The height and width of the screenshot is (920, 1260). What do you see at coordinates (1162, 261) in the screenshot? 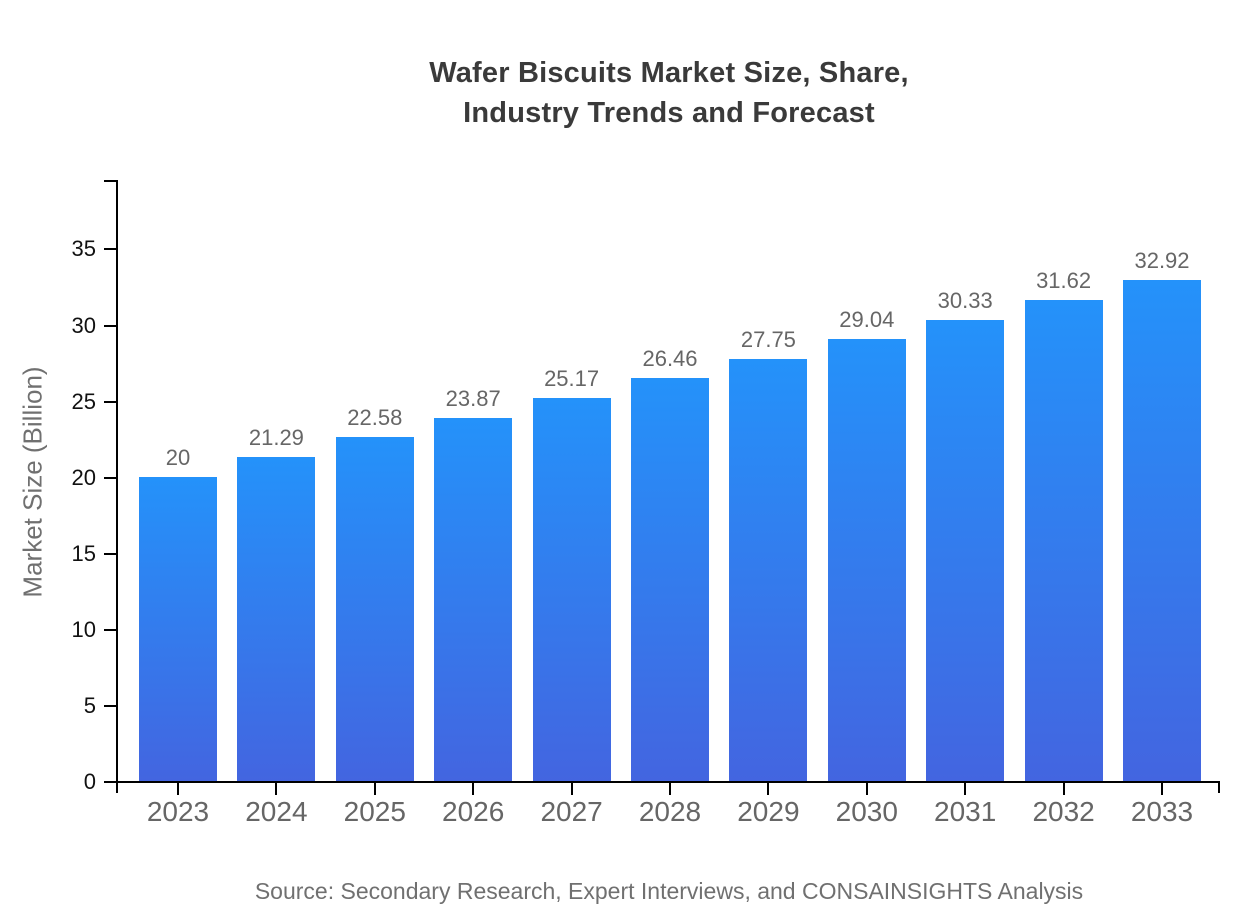
I see `bar-value-label: 32.92` at bounding box center [1162, 261].